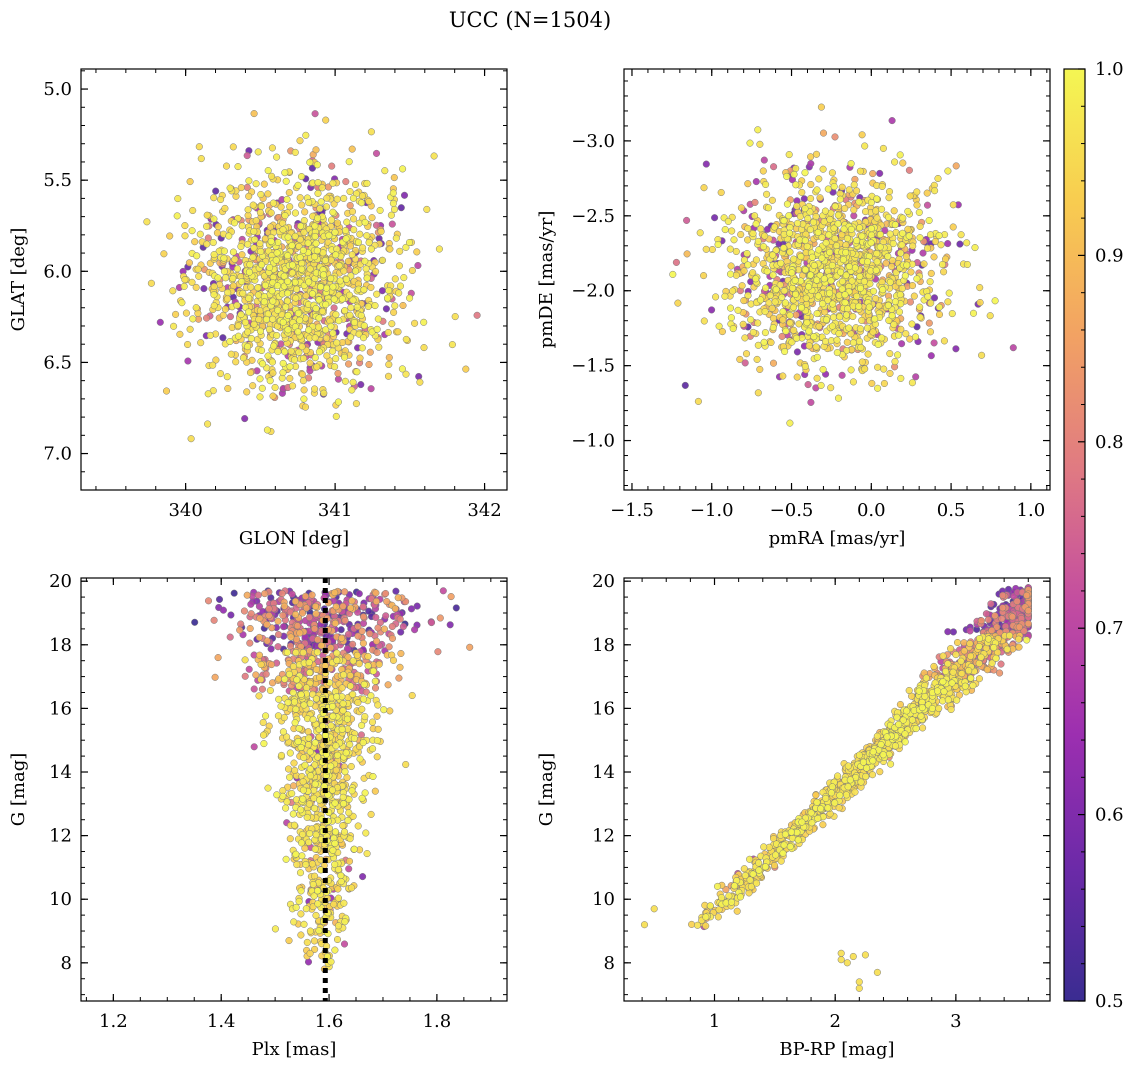 This screenshot has height=1067, width=1136. I want to click on x-tick-label: 0.0, so click(871, 510).